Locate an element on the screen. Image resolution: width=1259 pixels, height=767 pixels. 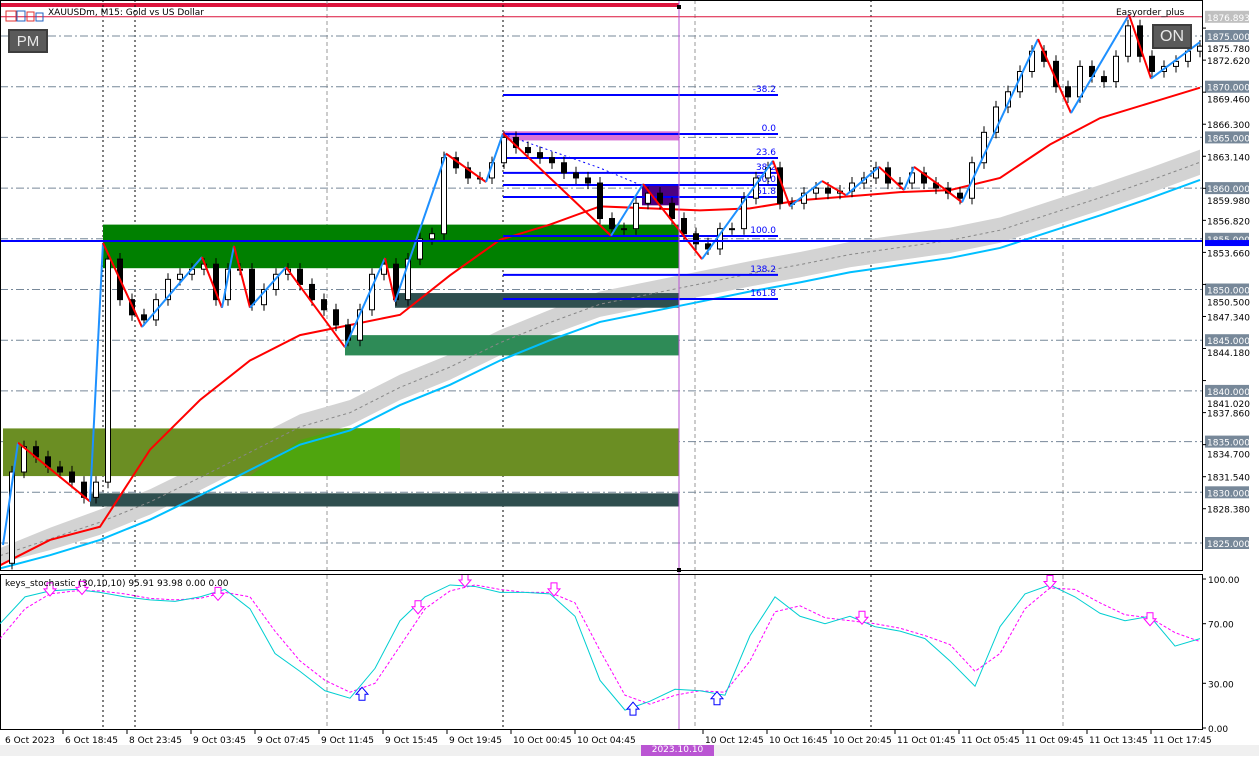
fib-level-label: 138.2 is located at coordinates (763, 270).